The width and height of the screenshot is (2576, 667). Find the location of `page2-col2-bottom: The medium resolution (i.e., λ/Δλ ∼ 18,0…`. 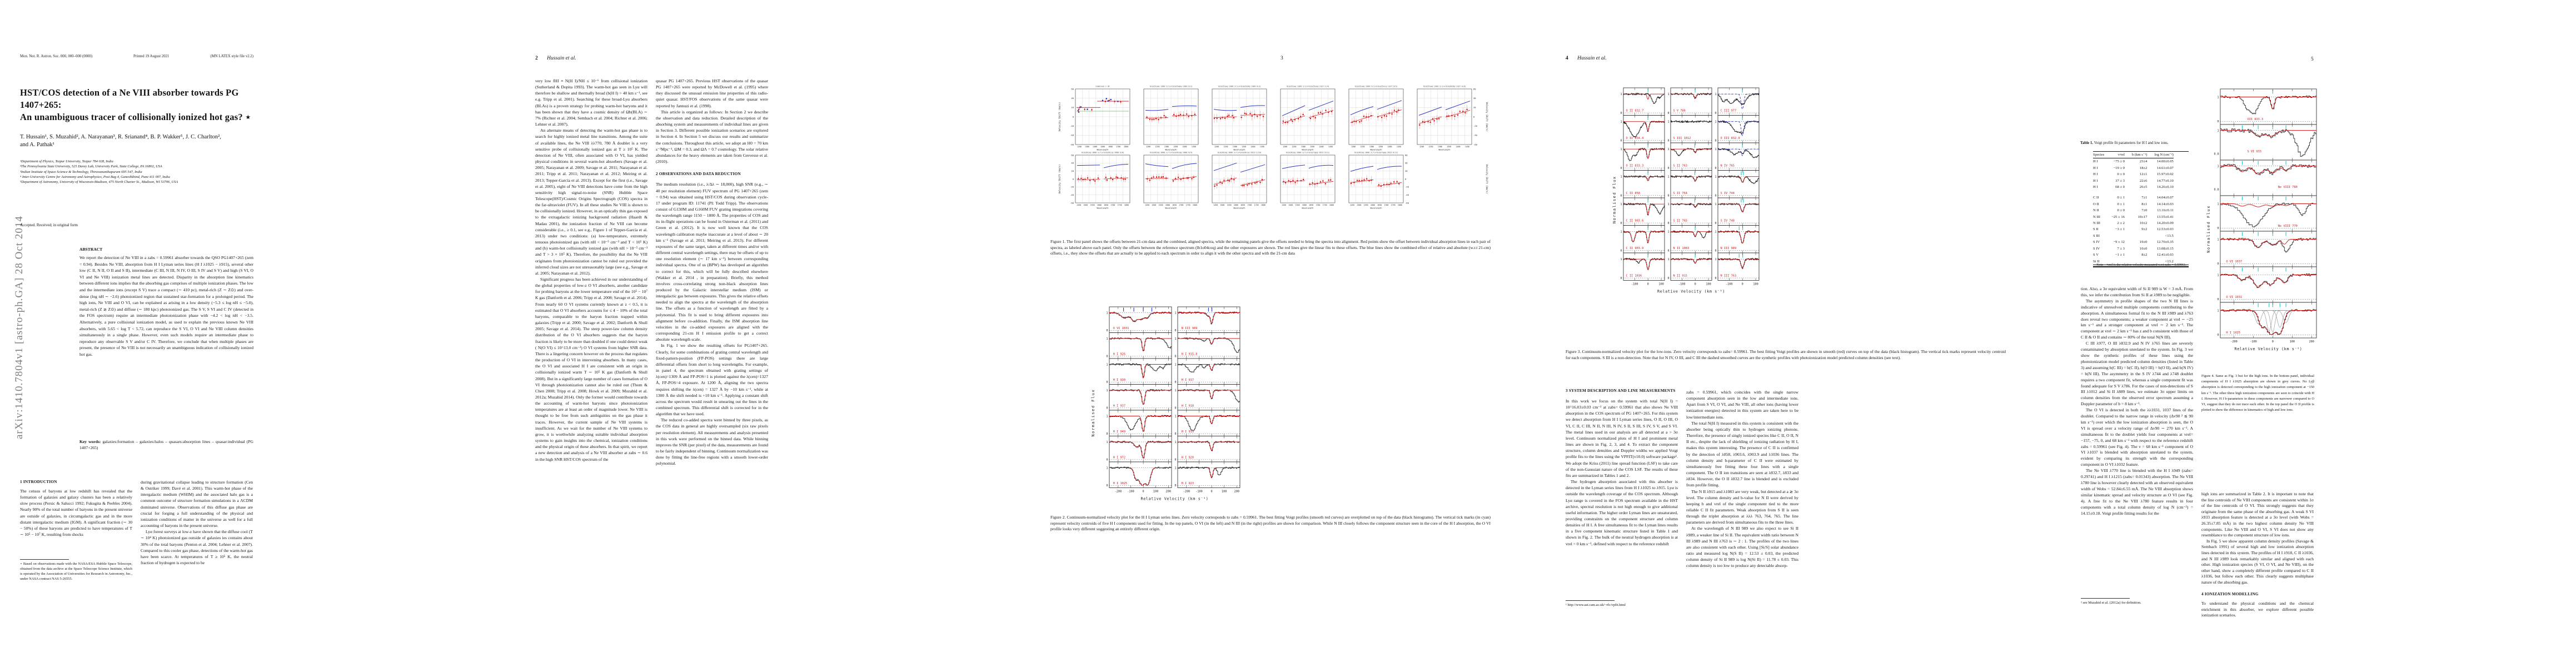

page2-col2-bottom: The medium resolution (i.e., λ/Δλ ∼ 18,0… is located at coordinates (712, 323).